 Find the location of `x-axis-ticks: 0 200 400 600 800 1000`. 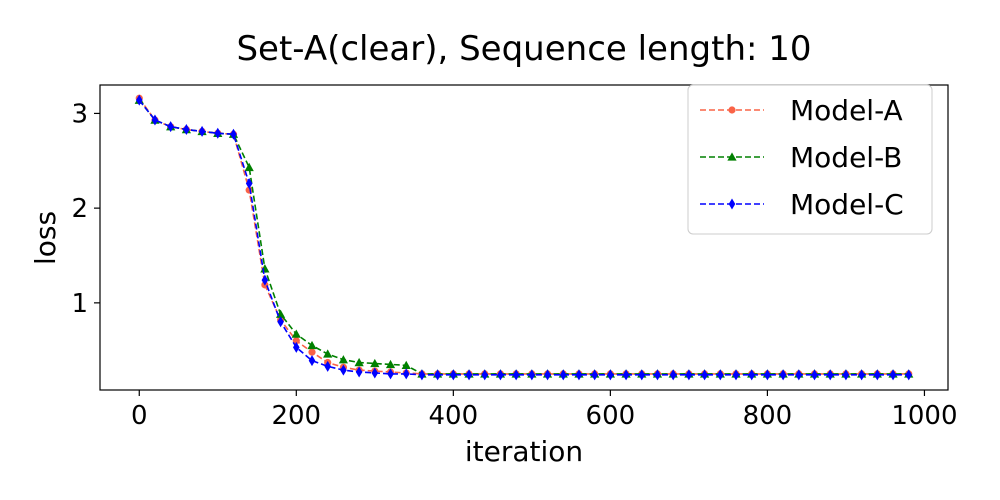

x-axis-ticks: 0 200 400 600 800 1000 is located at coordinates (544, 410).